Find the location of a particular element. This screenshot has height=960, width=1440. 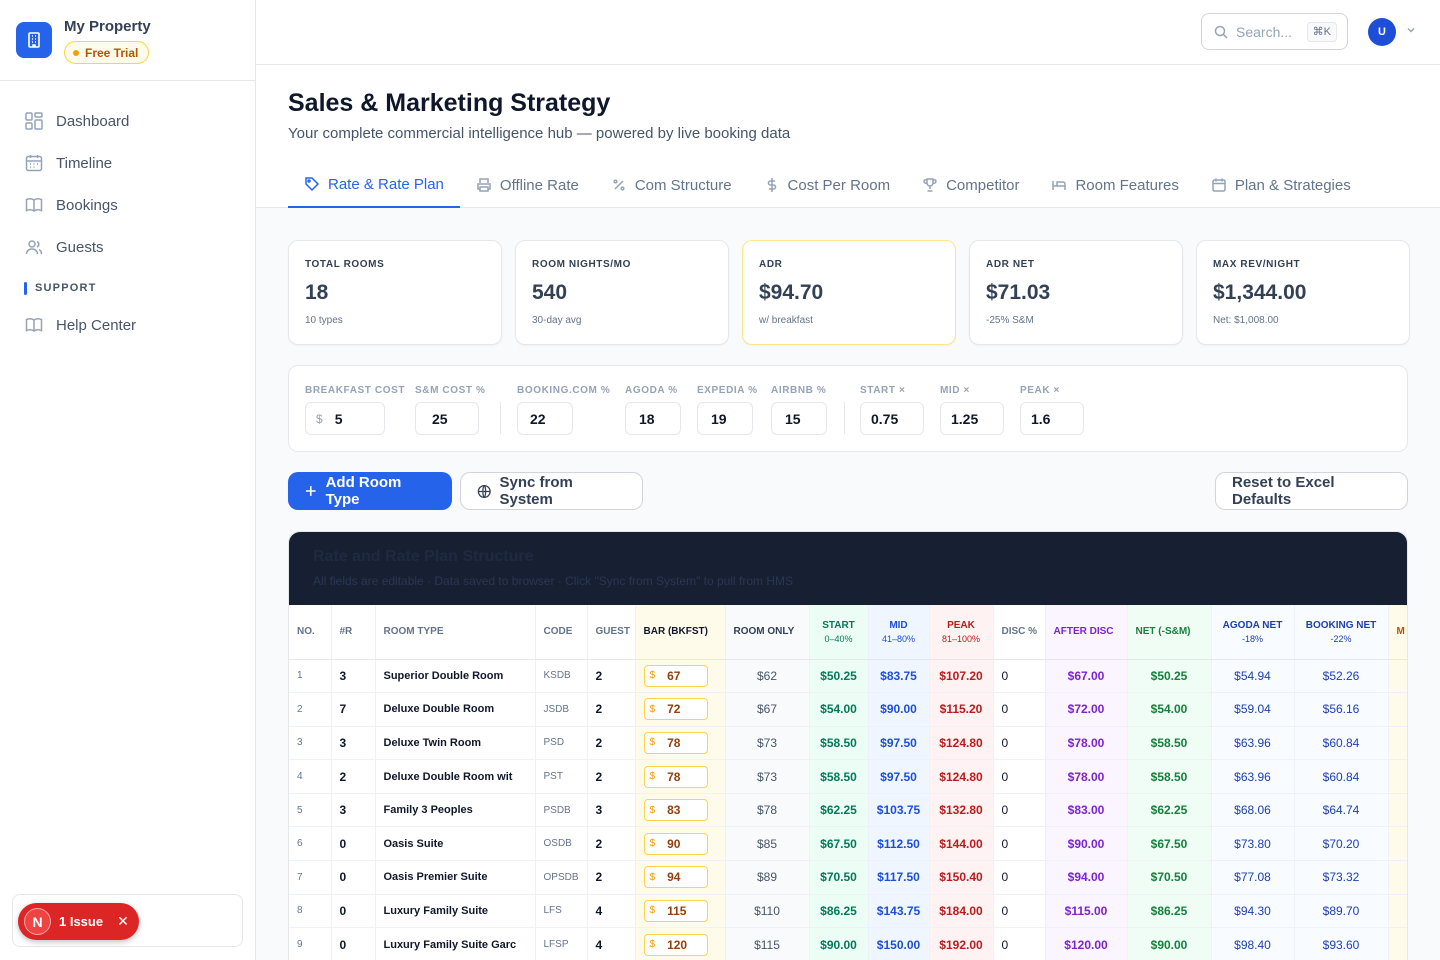

sidebar-item-timeline: Timeline is located at coordinates (128, 163).